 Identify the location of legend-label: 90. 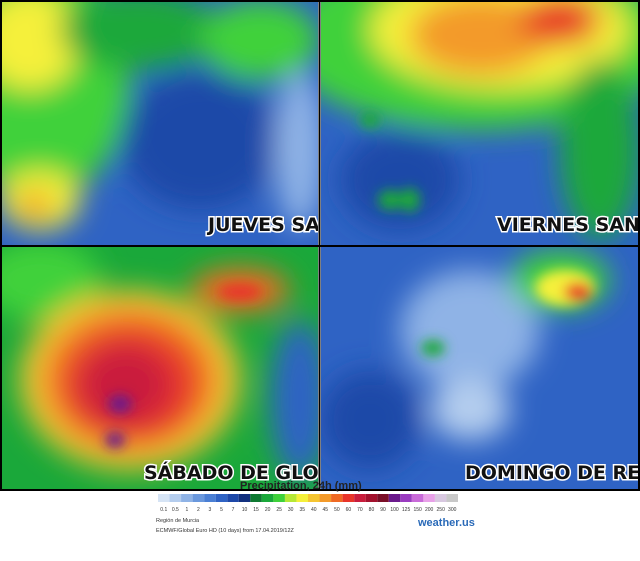
(383, 510).